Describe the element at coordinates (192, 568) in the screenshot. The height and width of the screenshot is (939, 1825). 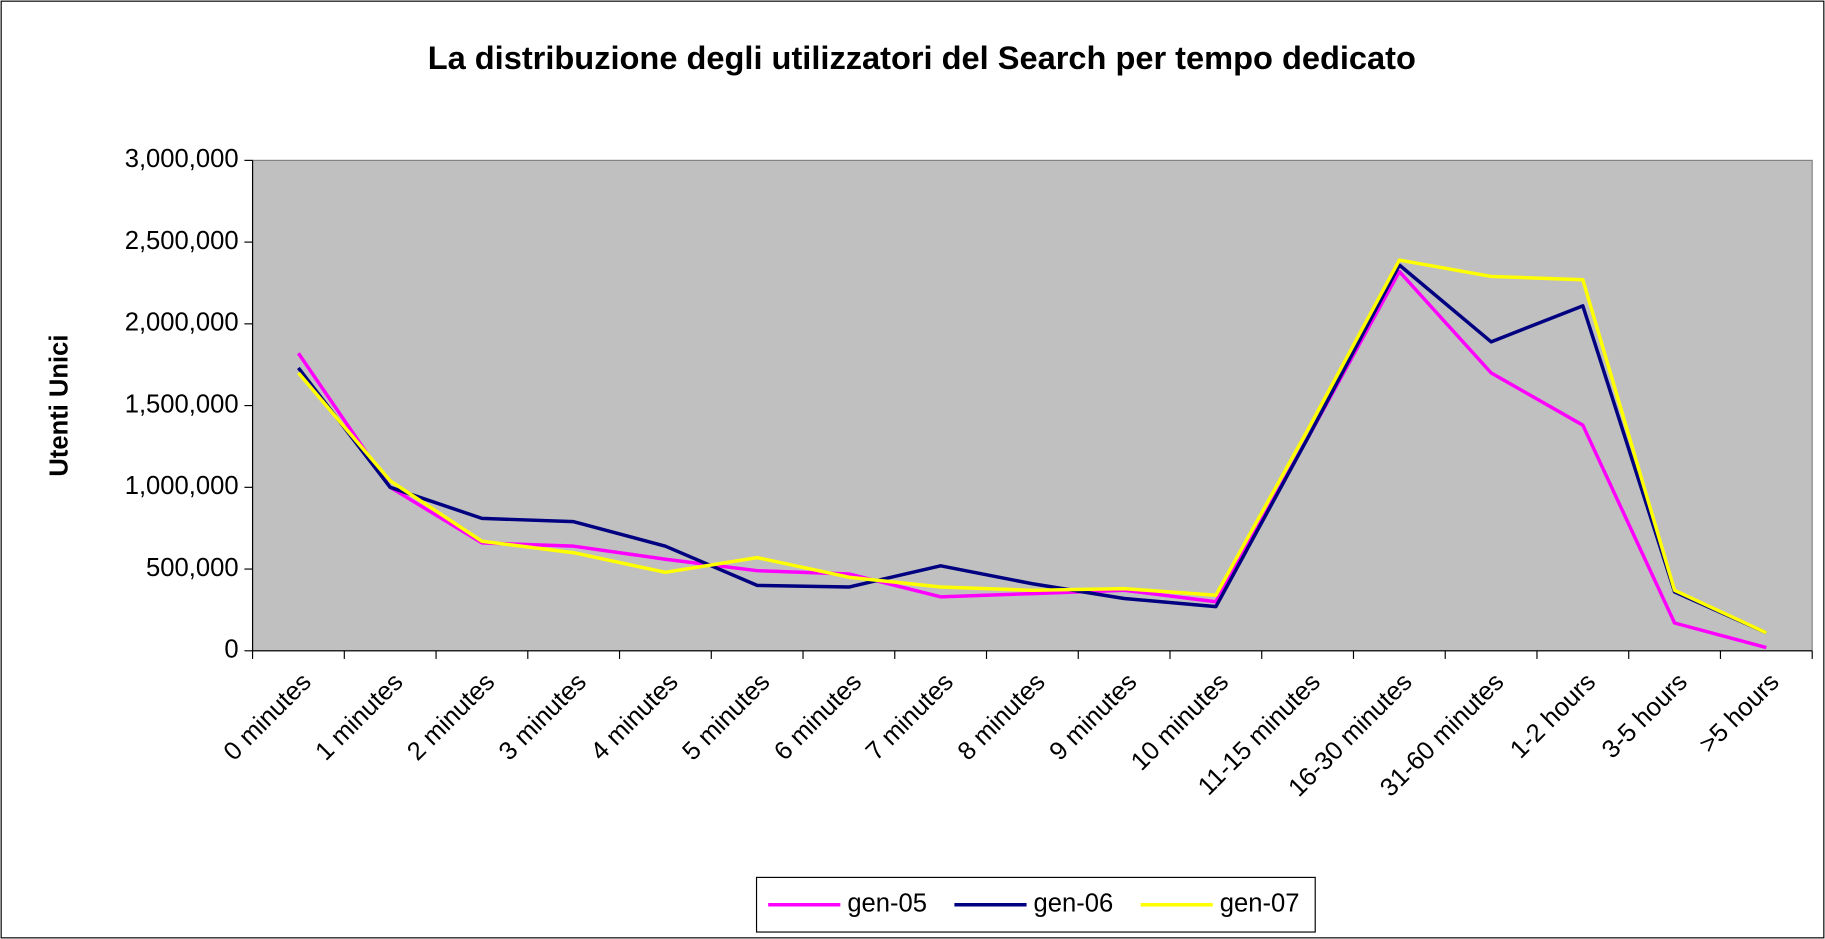
I see `y-tick-label: 500,000` at that location.